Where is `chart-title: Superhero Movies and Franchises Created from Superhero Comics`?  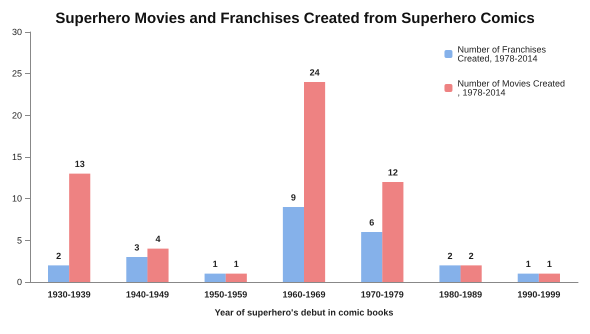
chart-title: Superhero Movies and Franchises Created from Superhero Comics is located at coordinates (295, 18).